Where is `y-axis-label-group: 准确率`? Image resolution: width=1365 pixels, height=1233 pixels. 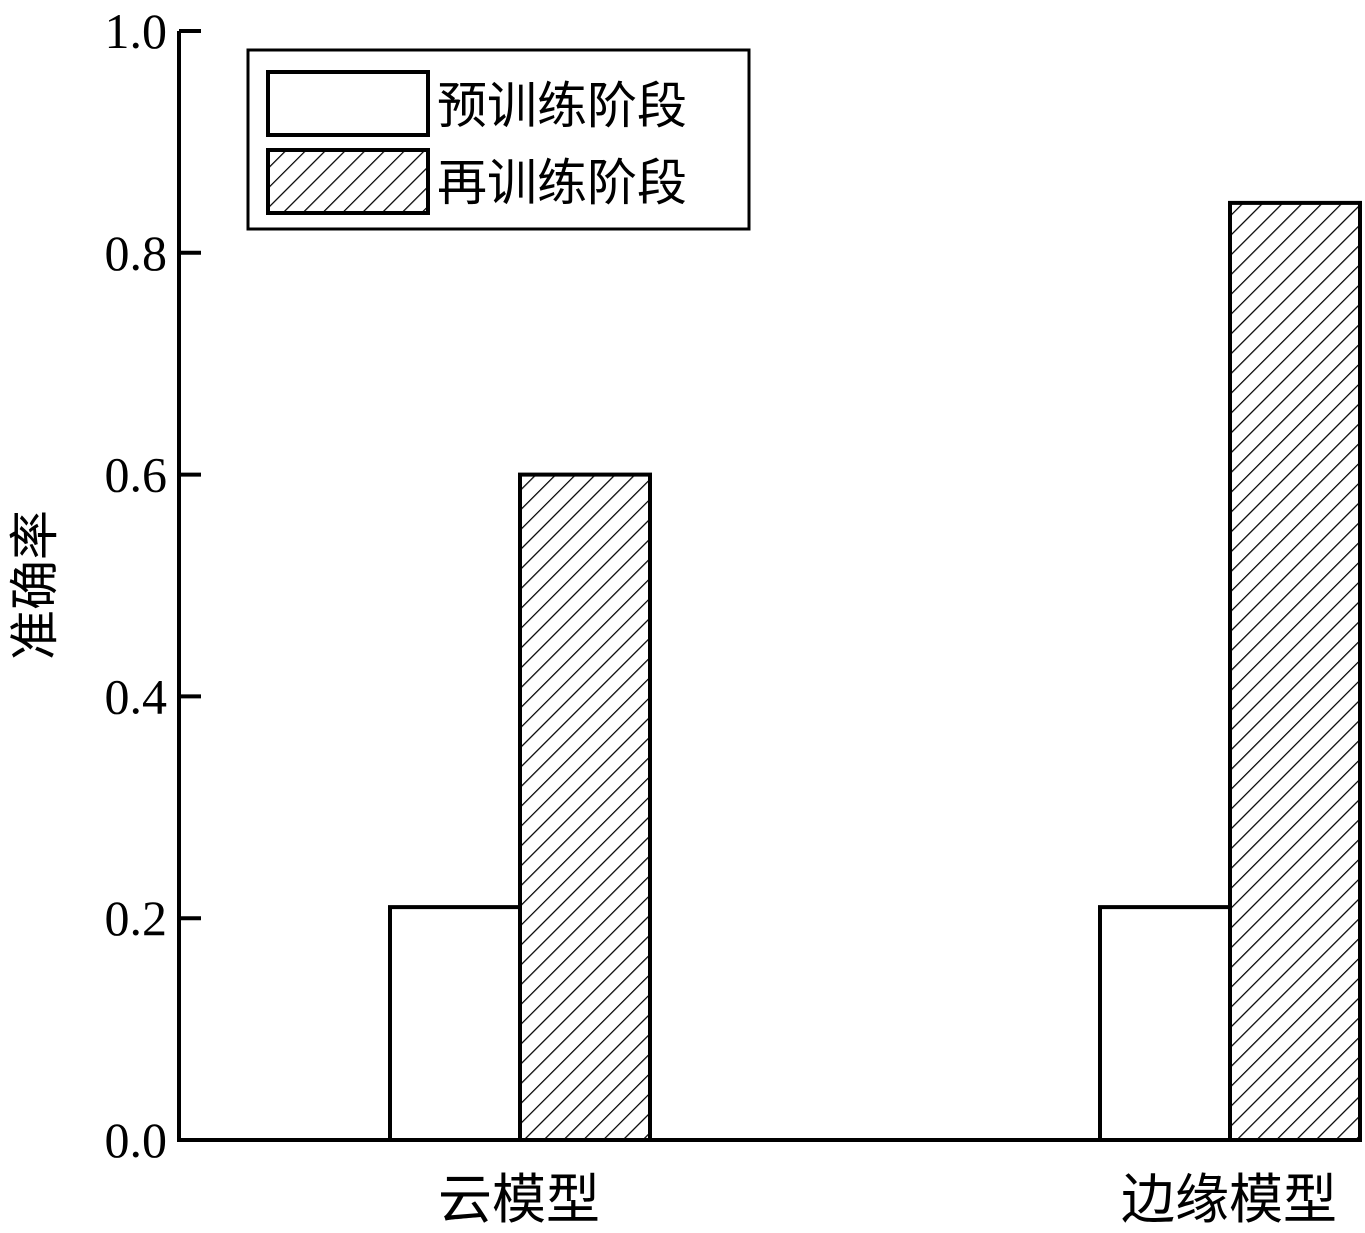
y-axis-label-group: 准确率 is located at coordinates (35, 585).